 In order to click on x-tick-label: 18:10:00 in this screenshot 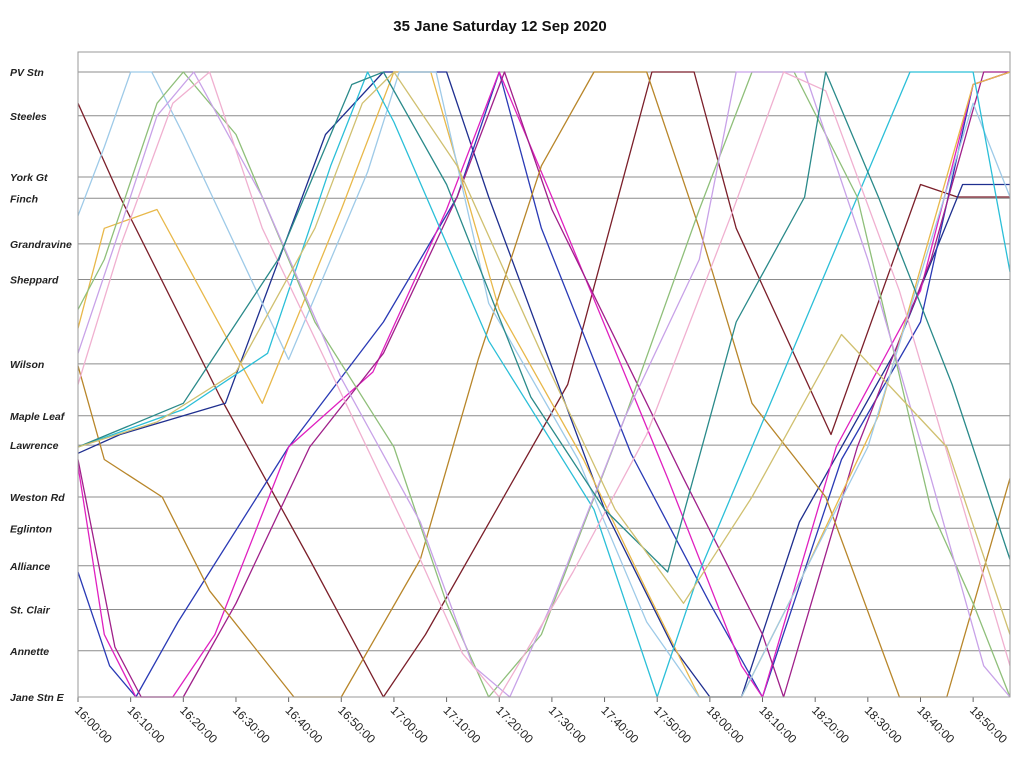, I will do `click(777, 724)`.